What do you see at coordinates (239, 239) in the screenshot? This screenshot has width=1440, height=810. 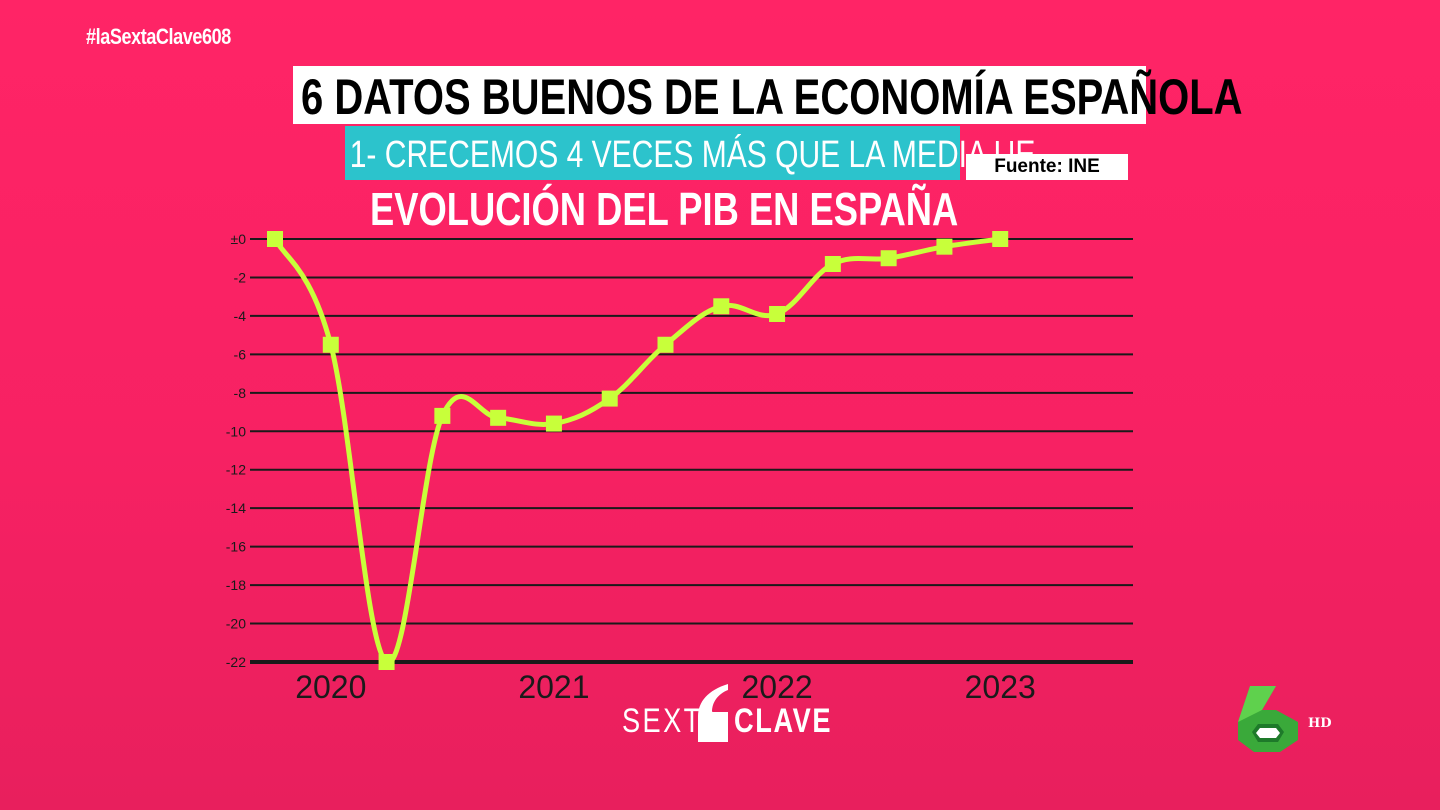 I see `y-tick-label: ±0` at bounding box center [239, 239].